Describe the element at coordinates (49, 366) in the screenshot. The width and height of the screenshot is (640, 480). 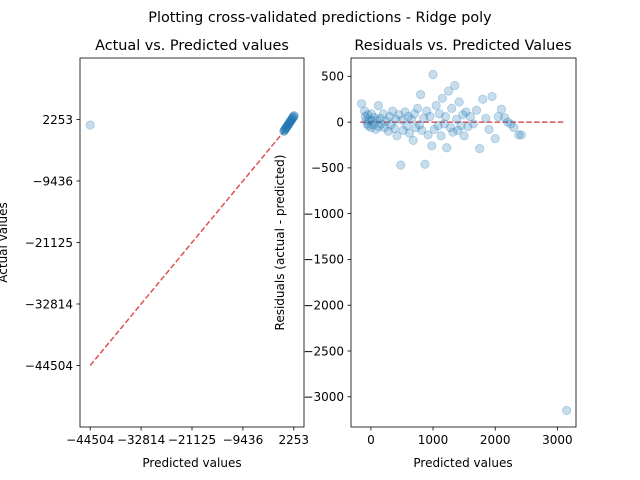
I see `y-tick-label: −44504` at that location.